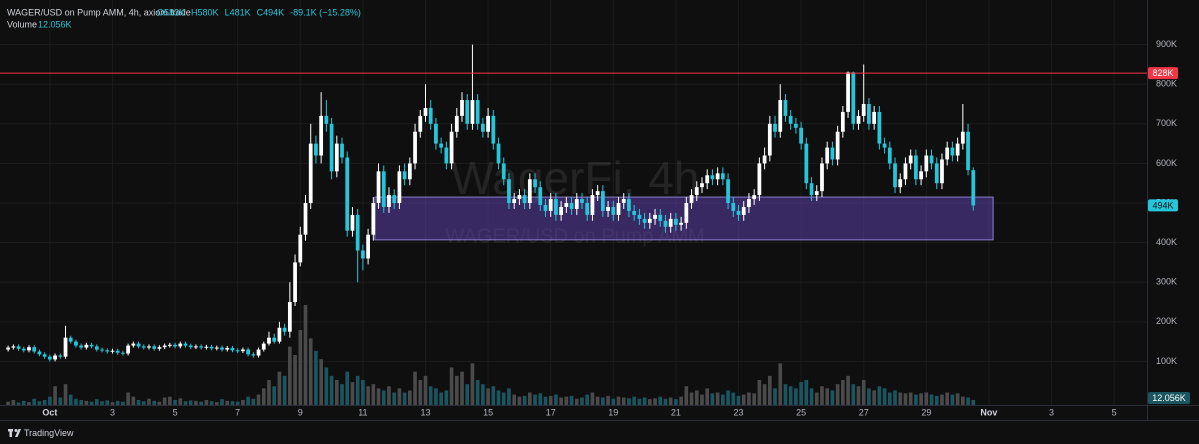 Image resolution: width=1199 pixels, height=444 pixels. What do you see at coordinates (864, 412) in the screenshot?
I see `x-tick-label: 27` at bounding box center [864, 412].